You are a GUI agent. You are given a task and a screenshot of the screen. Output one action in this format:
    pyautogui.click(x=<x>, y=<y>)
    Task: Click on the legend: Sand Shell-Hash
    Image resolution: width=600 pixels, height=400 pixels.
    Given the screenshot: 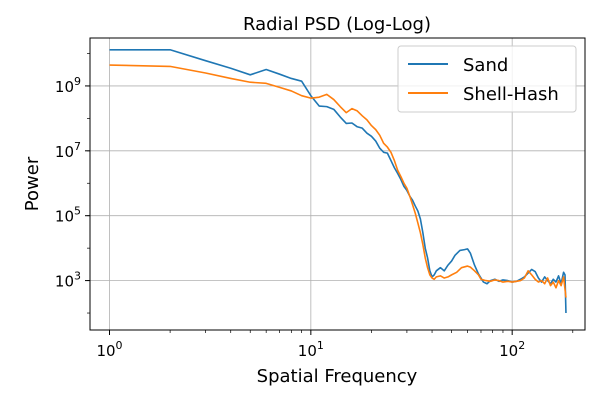 What is the action you would take?
    pyautogui.click(x=487, y=79)
    